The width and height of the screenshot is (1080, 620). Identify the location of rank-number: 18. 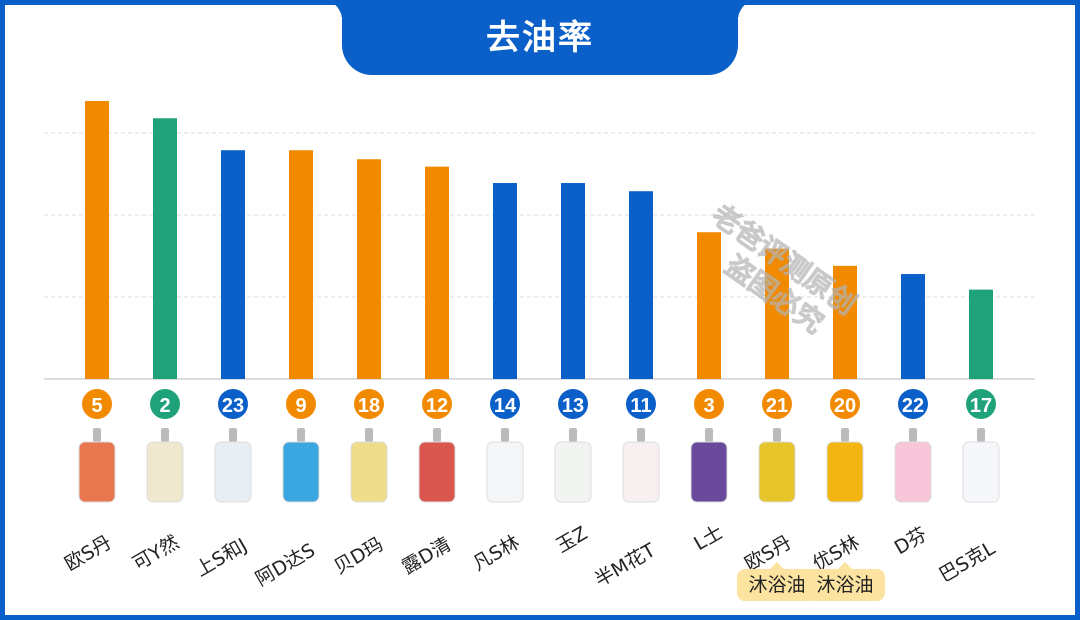
(369, 406).